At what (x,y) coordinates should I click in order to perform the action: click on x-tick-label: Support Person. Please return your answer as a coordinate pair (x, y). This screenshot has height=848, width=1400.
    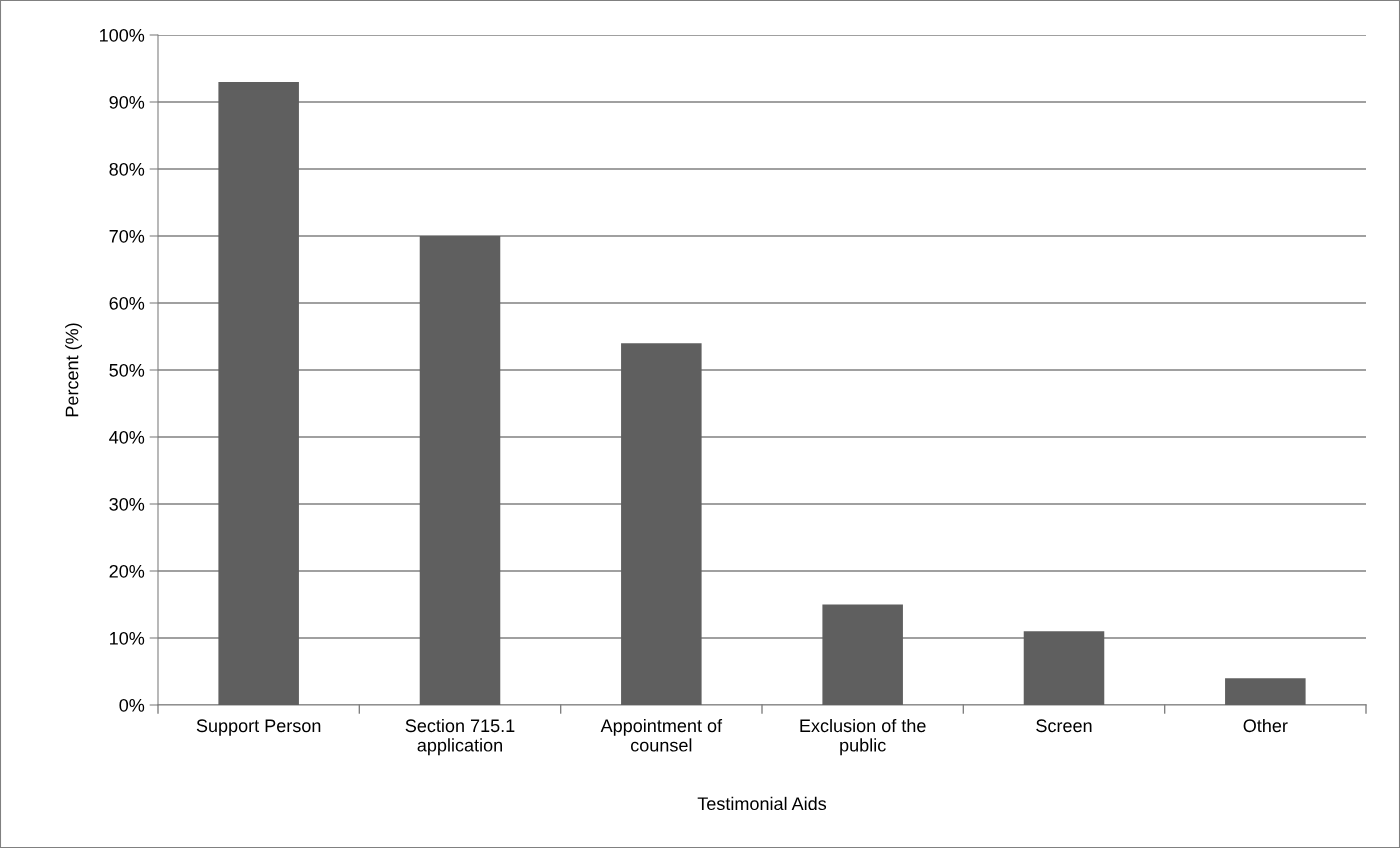
    Looking at the image, I should click on (258, 727).